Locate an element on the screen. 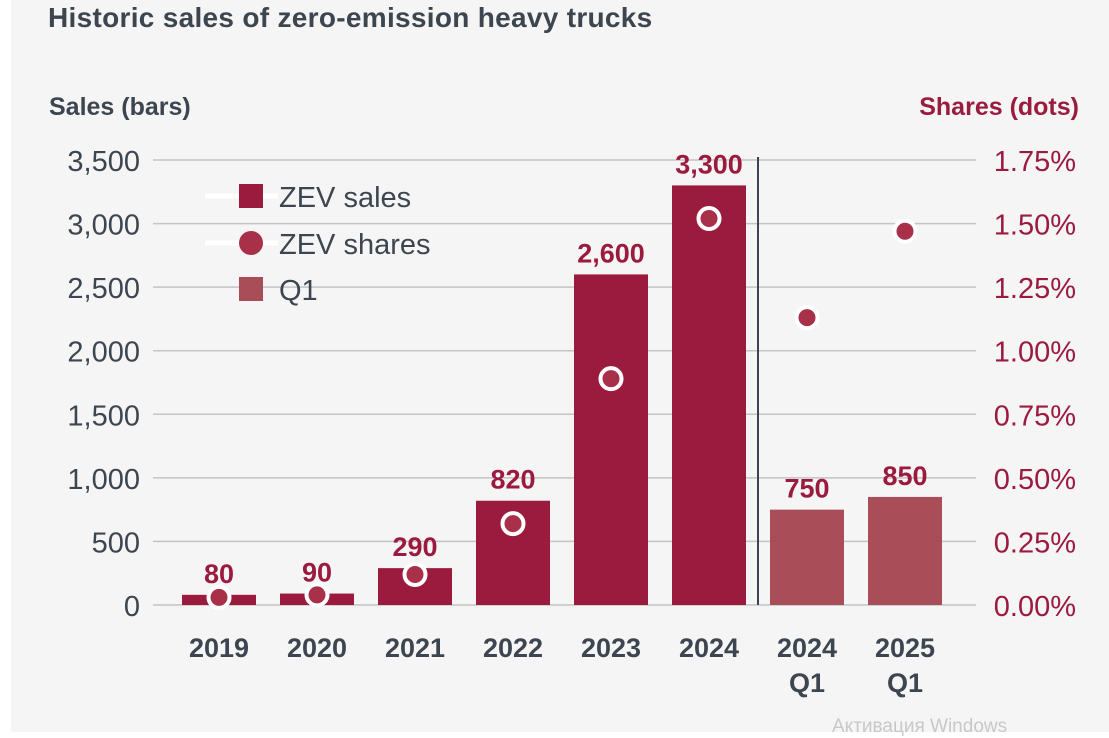  bar-value-label: 290 is located at coordinates (414, 547).